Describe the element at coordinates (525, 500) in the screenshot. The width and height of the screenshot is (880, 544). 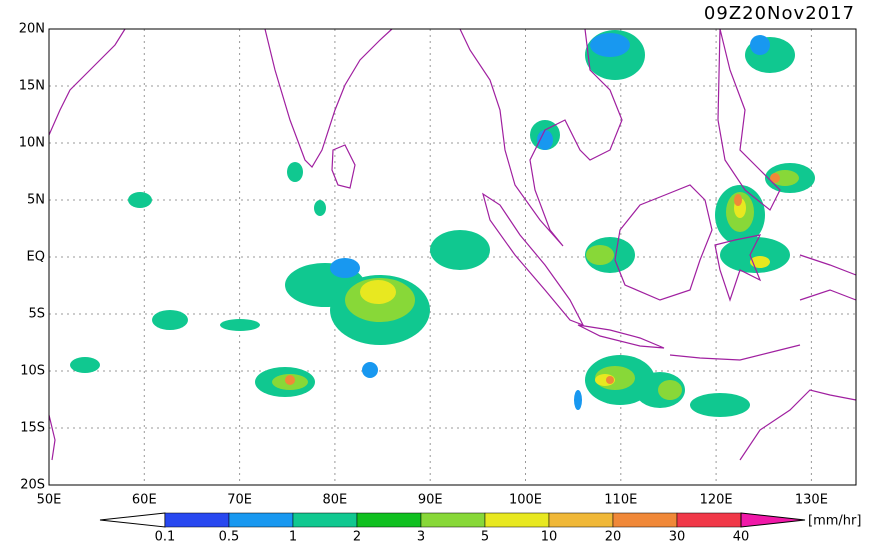
I see `lon-label: 100E` at that location.